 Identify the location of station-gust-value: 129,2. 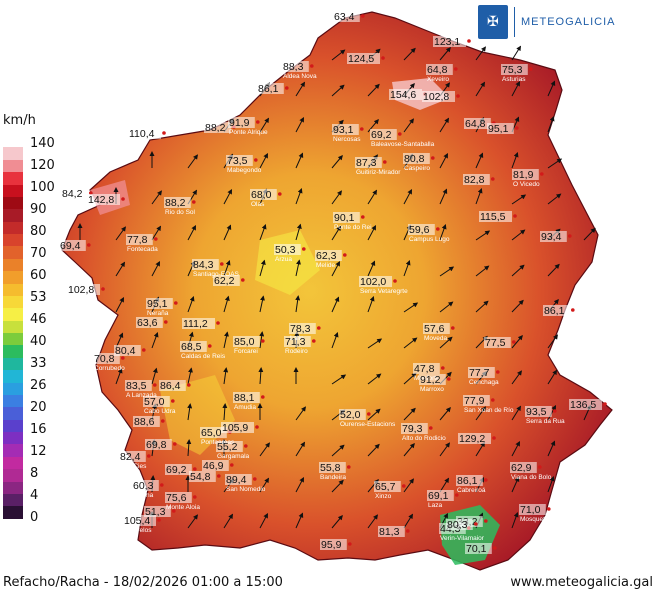
(472, 439).